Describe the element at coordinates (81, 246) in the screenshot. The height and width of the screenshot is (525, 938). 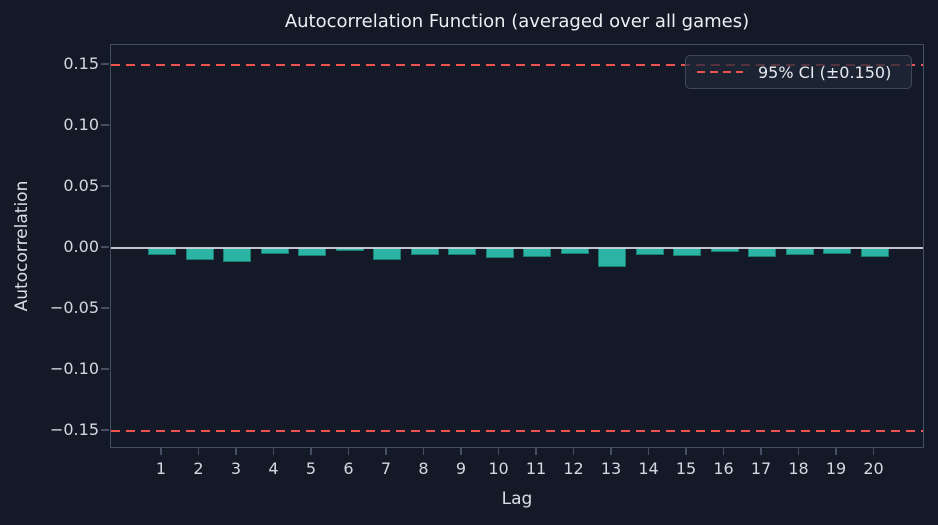
I see `y-tick-label: 0.00` at that location.